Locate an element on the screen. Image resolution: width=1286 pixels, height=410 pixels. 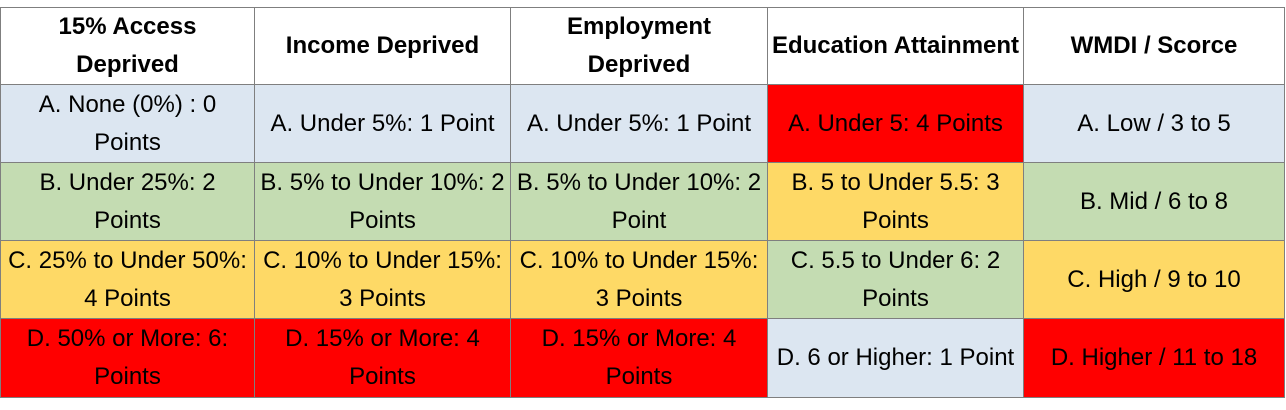
table-cell: C. 5.5 to Under 6: 2 Points is located at coordinates (895, 279).